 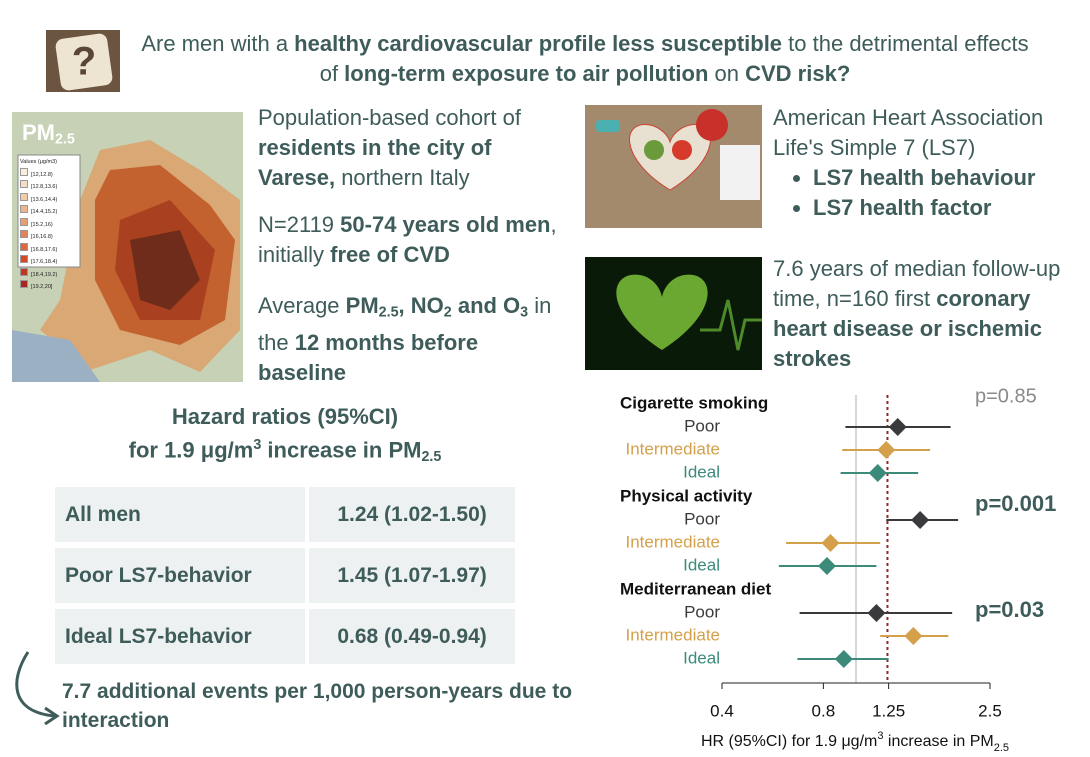 I want to click on legend-label: [16,16.8), so click(x=42, y=237).